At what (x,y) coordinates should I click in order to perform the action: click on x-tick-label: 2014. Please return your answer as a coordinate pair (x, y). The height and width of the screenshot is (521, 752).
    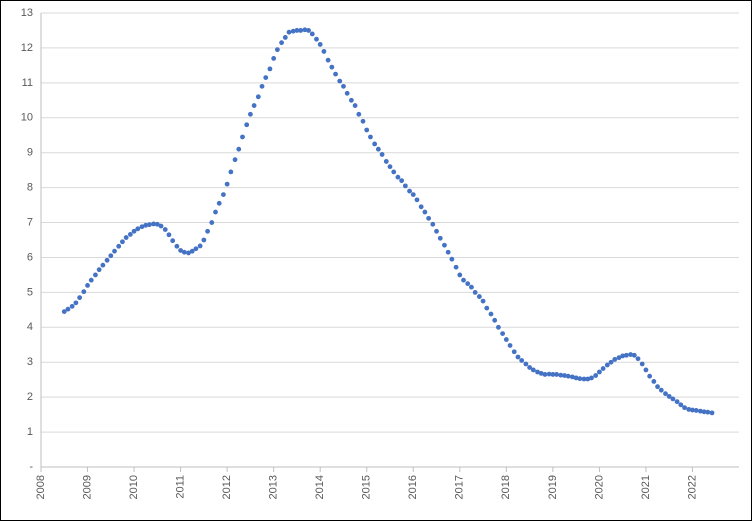
    Looking at the image, I should click on (320, 487).